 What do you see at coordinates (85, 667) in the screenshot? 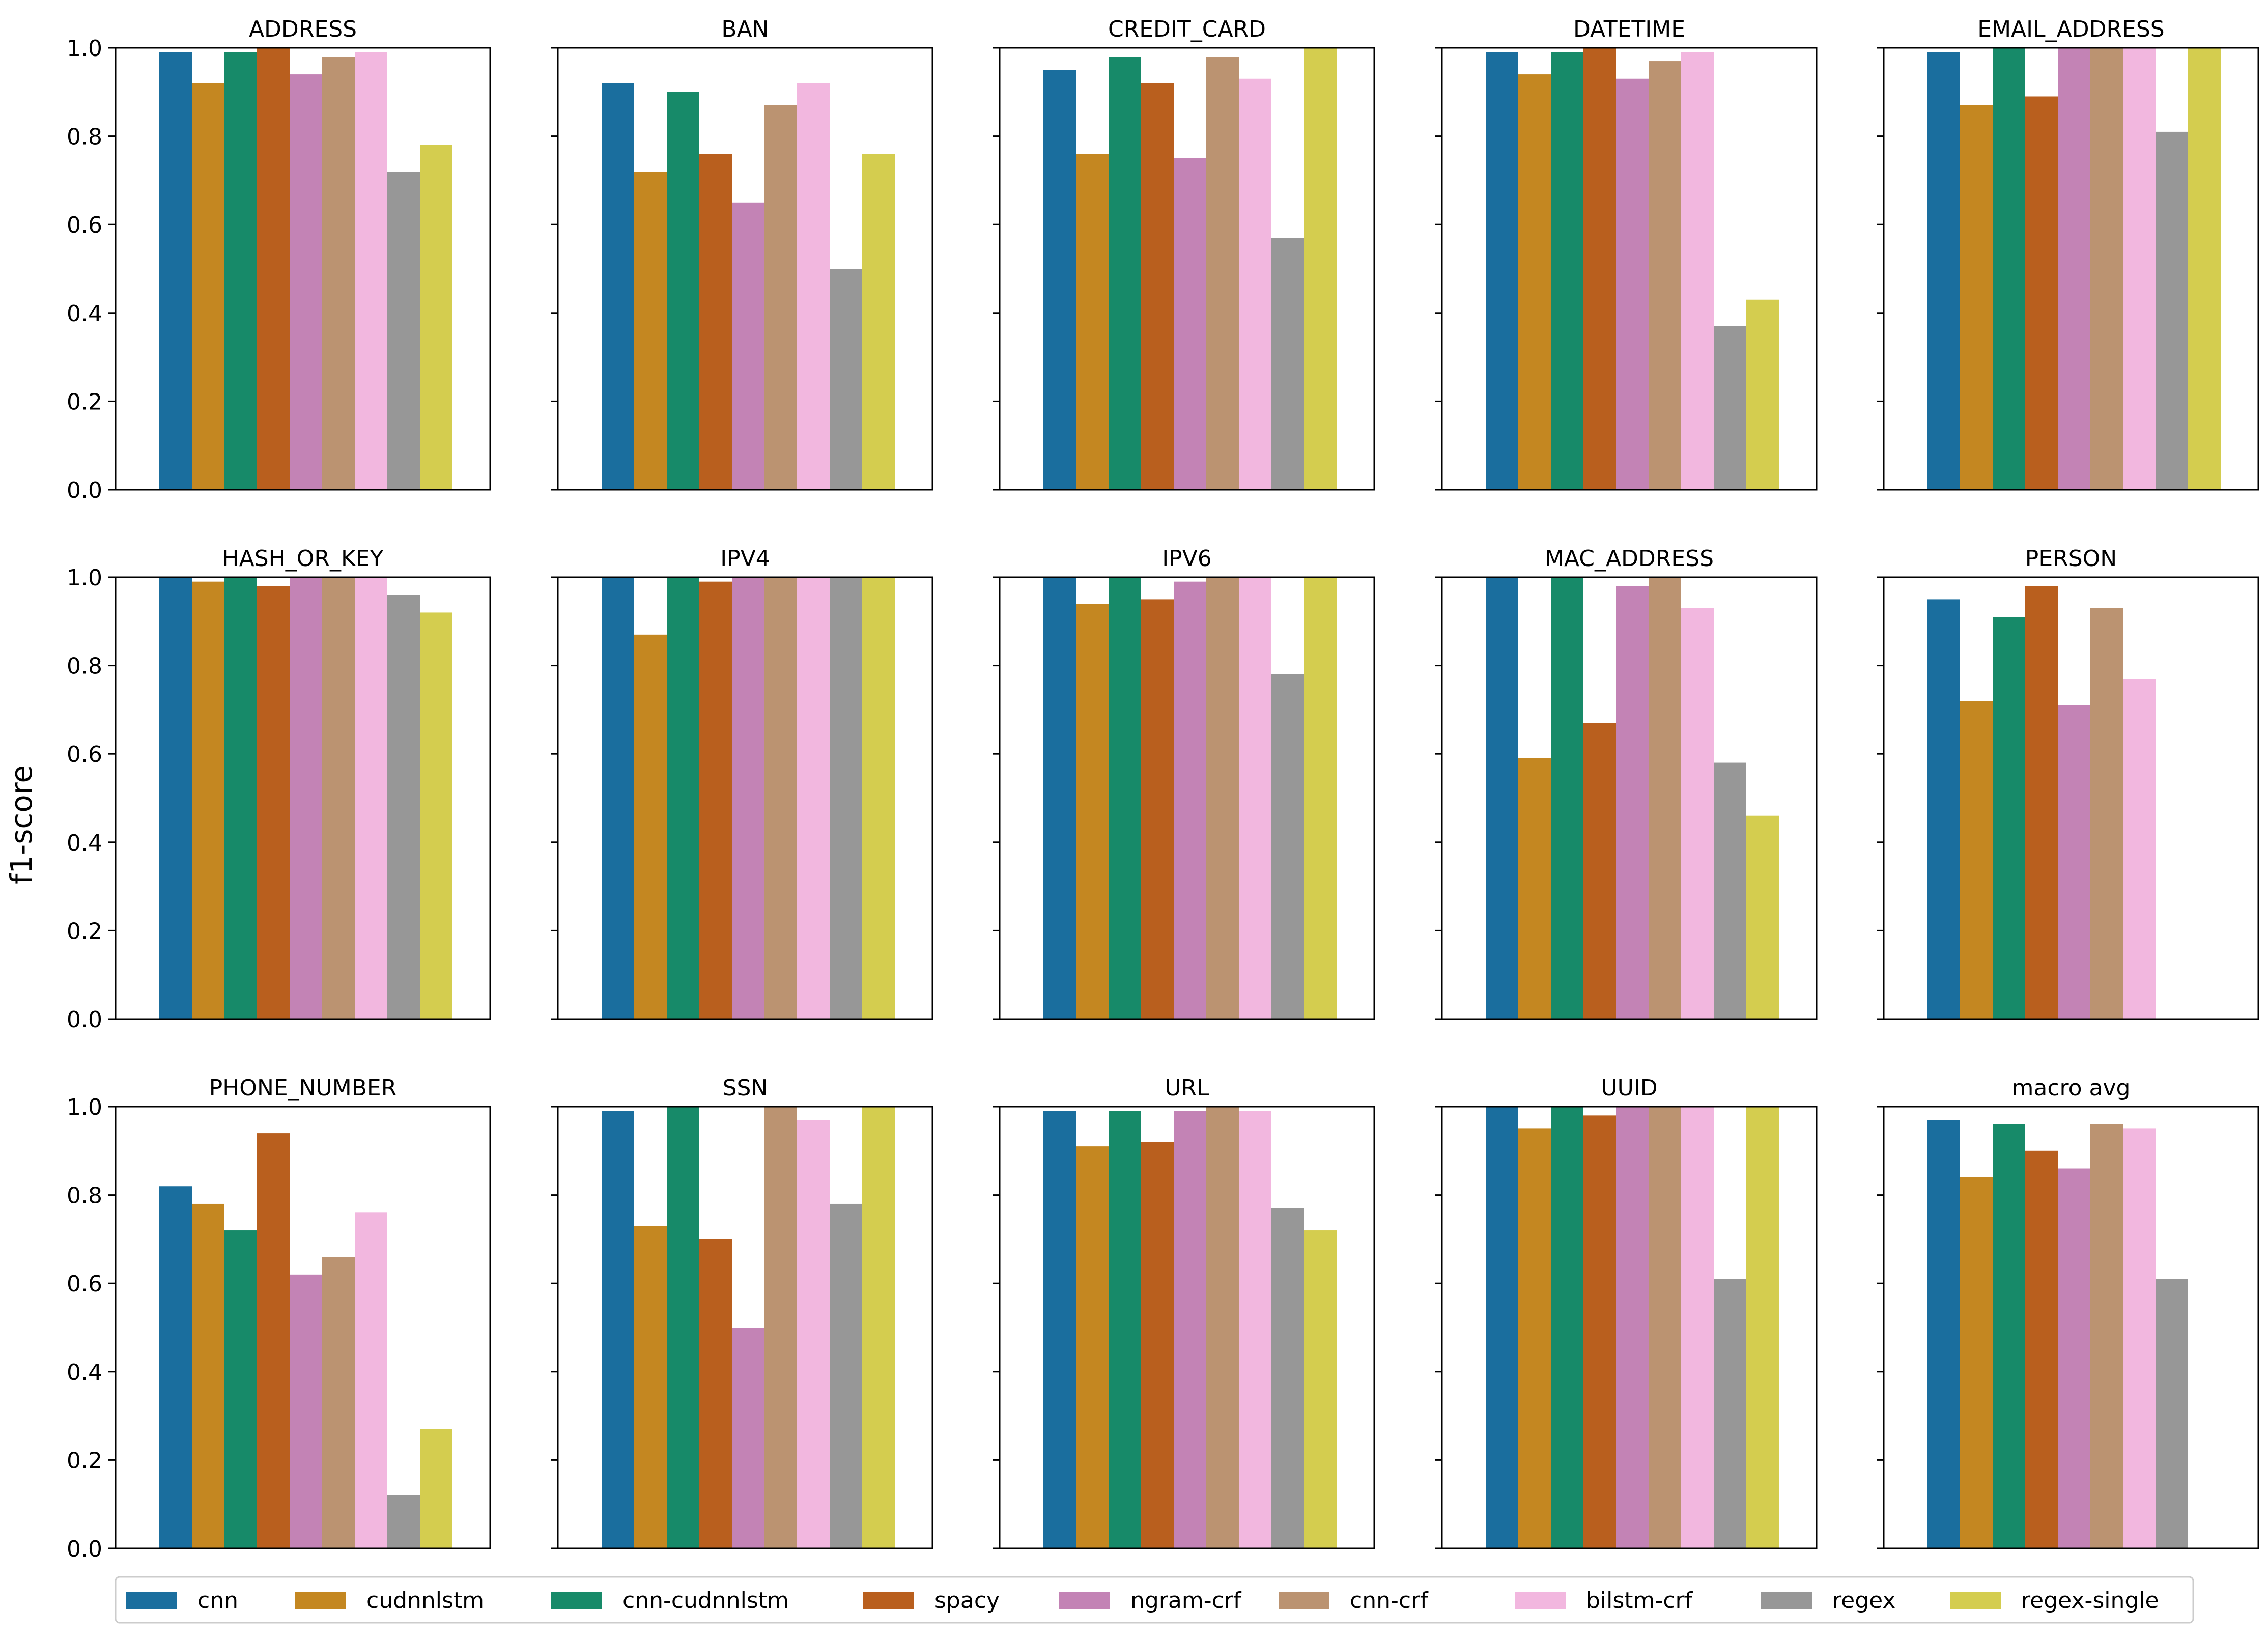
I see `y-tick-label: 0.8` at bounding box center [85, 667].